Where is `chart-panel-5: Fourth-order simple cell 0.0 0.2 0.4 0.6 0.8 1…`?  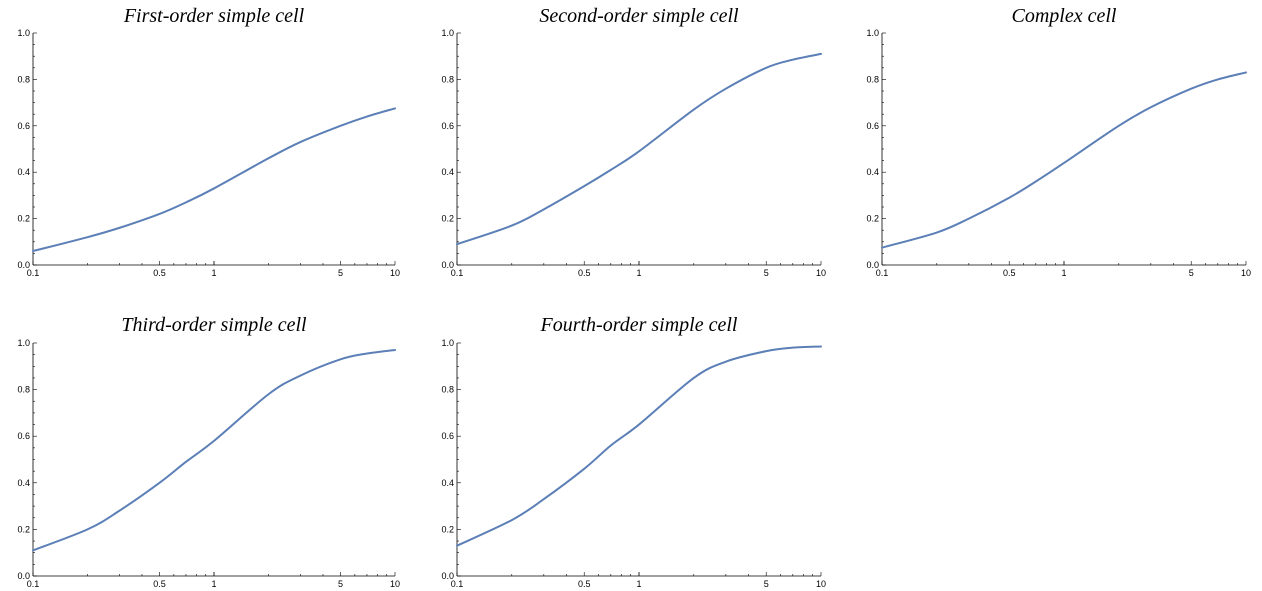
chart-panel-5: Fourth-order simple cell 0.0 0.2 0.4 0.6 0.8 1… is located at coordinates (633, 451).